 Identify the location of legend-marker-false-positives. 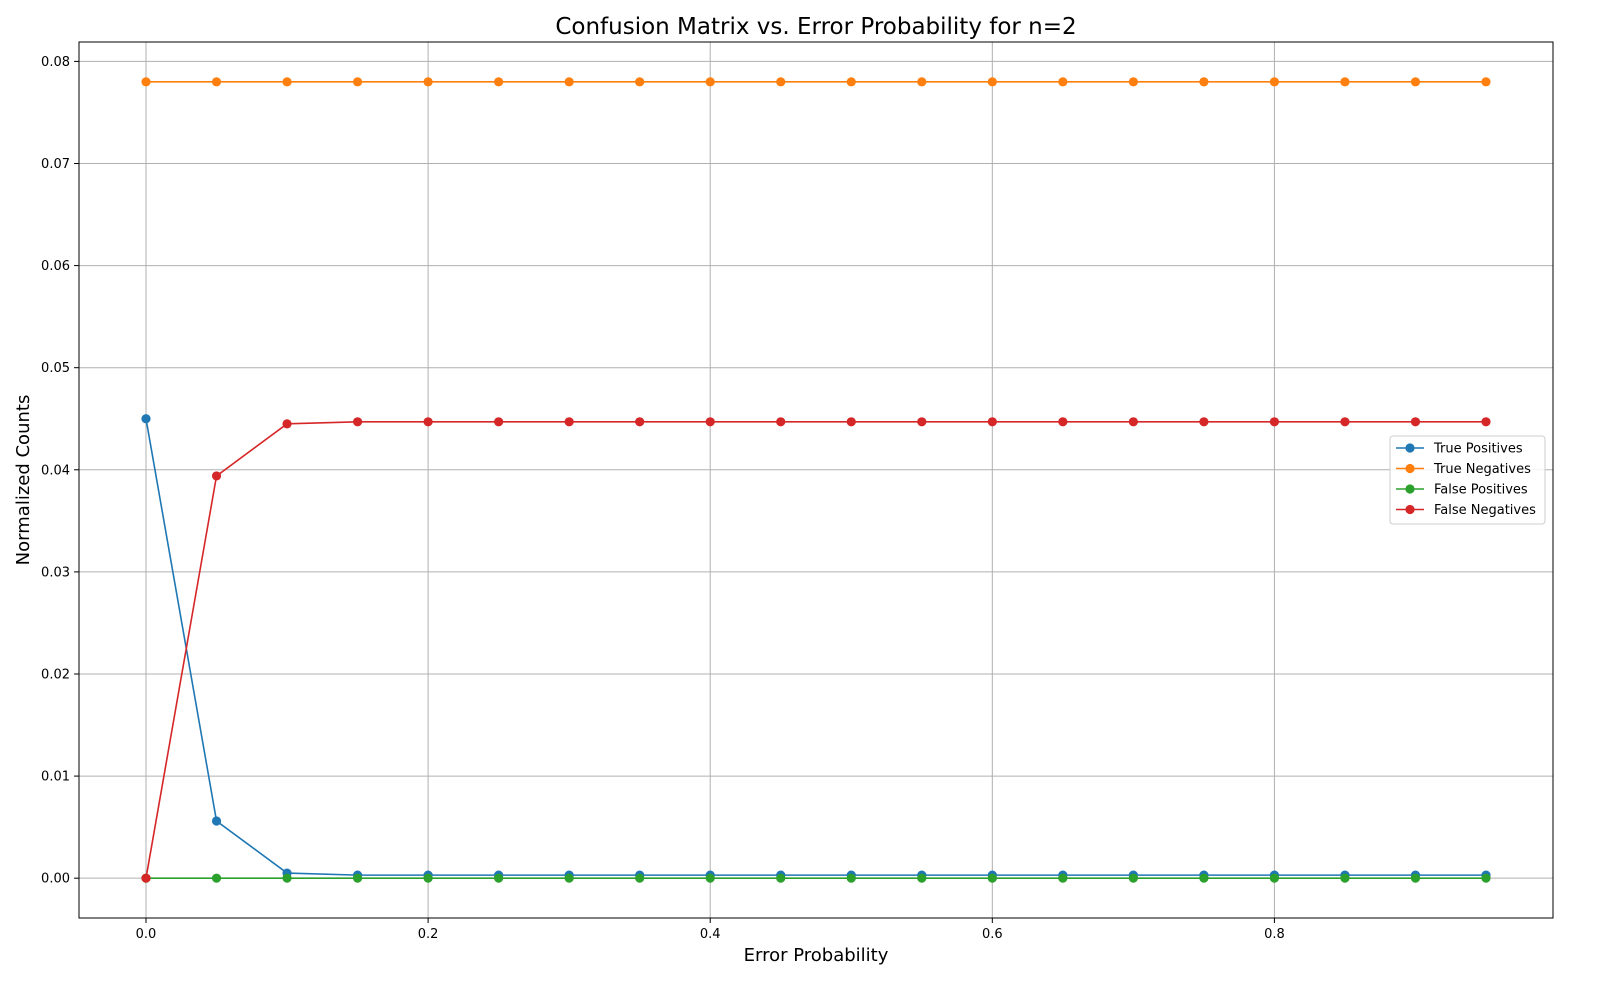
(1410, 489).